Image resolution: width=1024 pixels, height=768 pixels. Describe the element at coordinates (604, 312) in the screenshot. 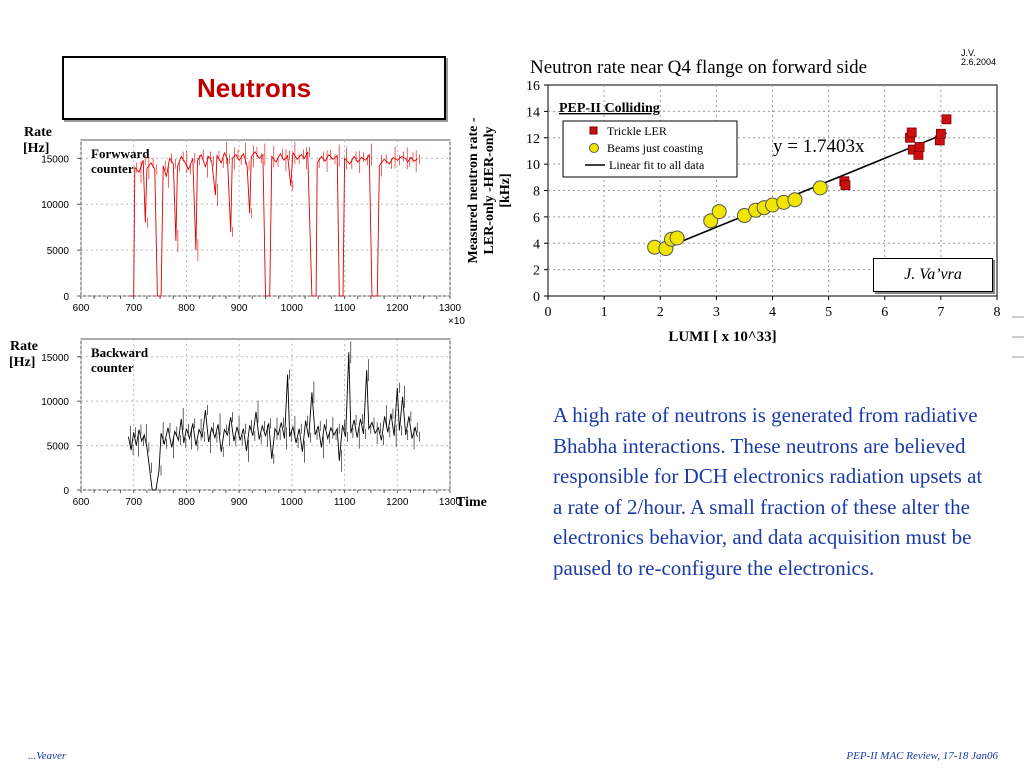

I see `x-tick-label: 1` at that location.